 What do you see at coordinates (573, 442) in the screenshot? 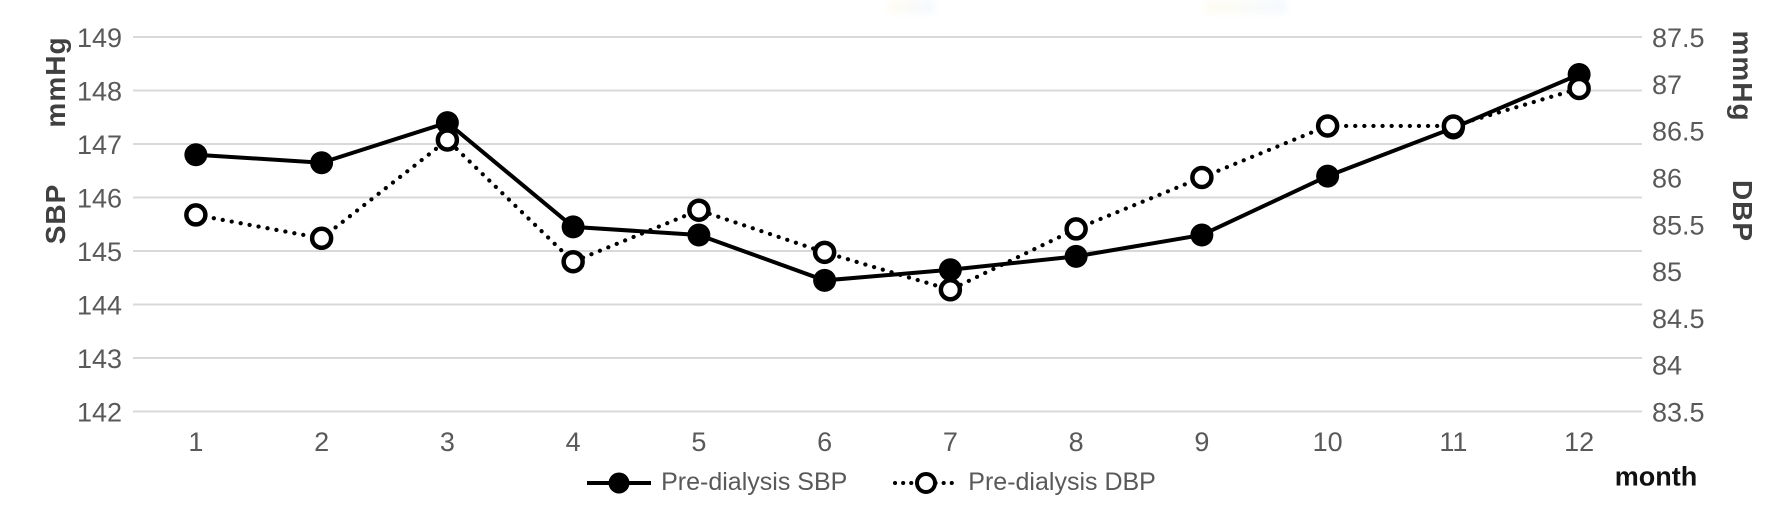
I see `x-axis-tick-label: 4` at bounding box center [573, 442].